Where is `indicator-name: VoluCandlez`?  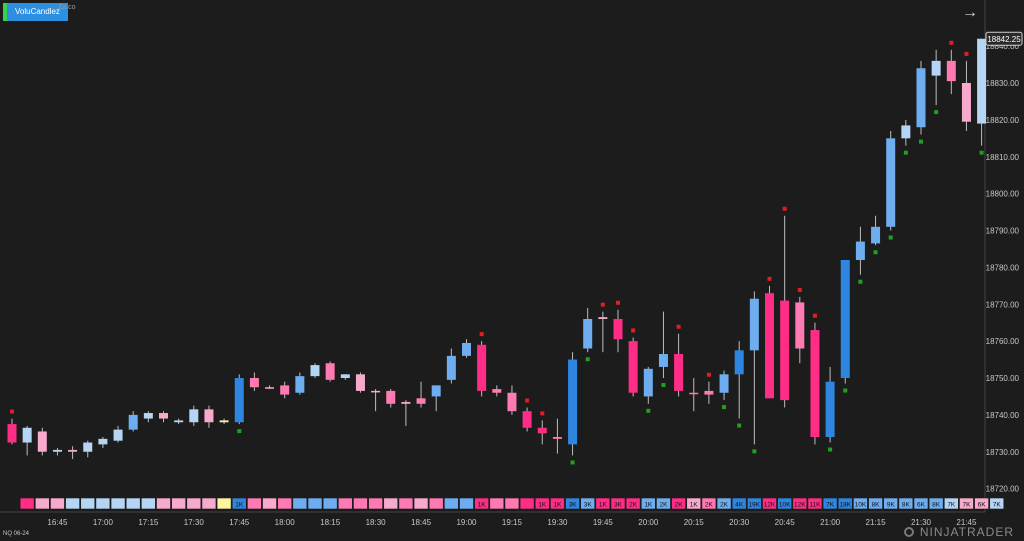 indicator-name: VoluCandlez is located at coordinates (37, 12).